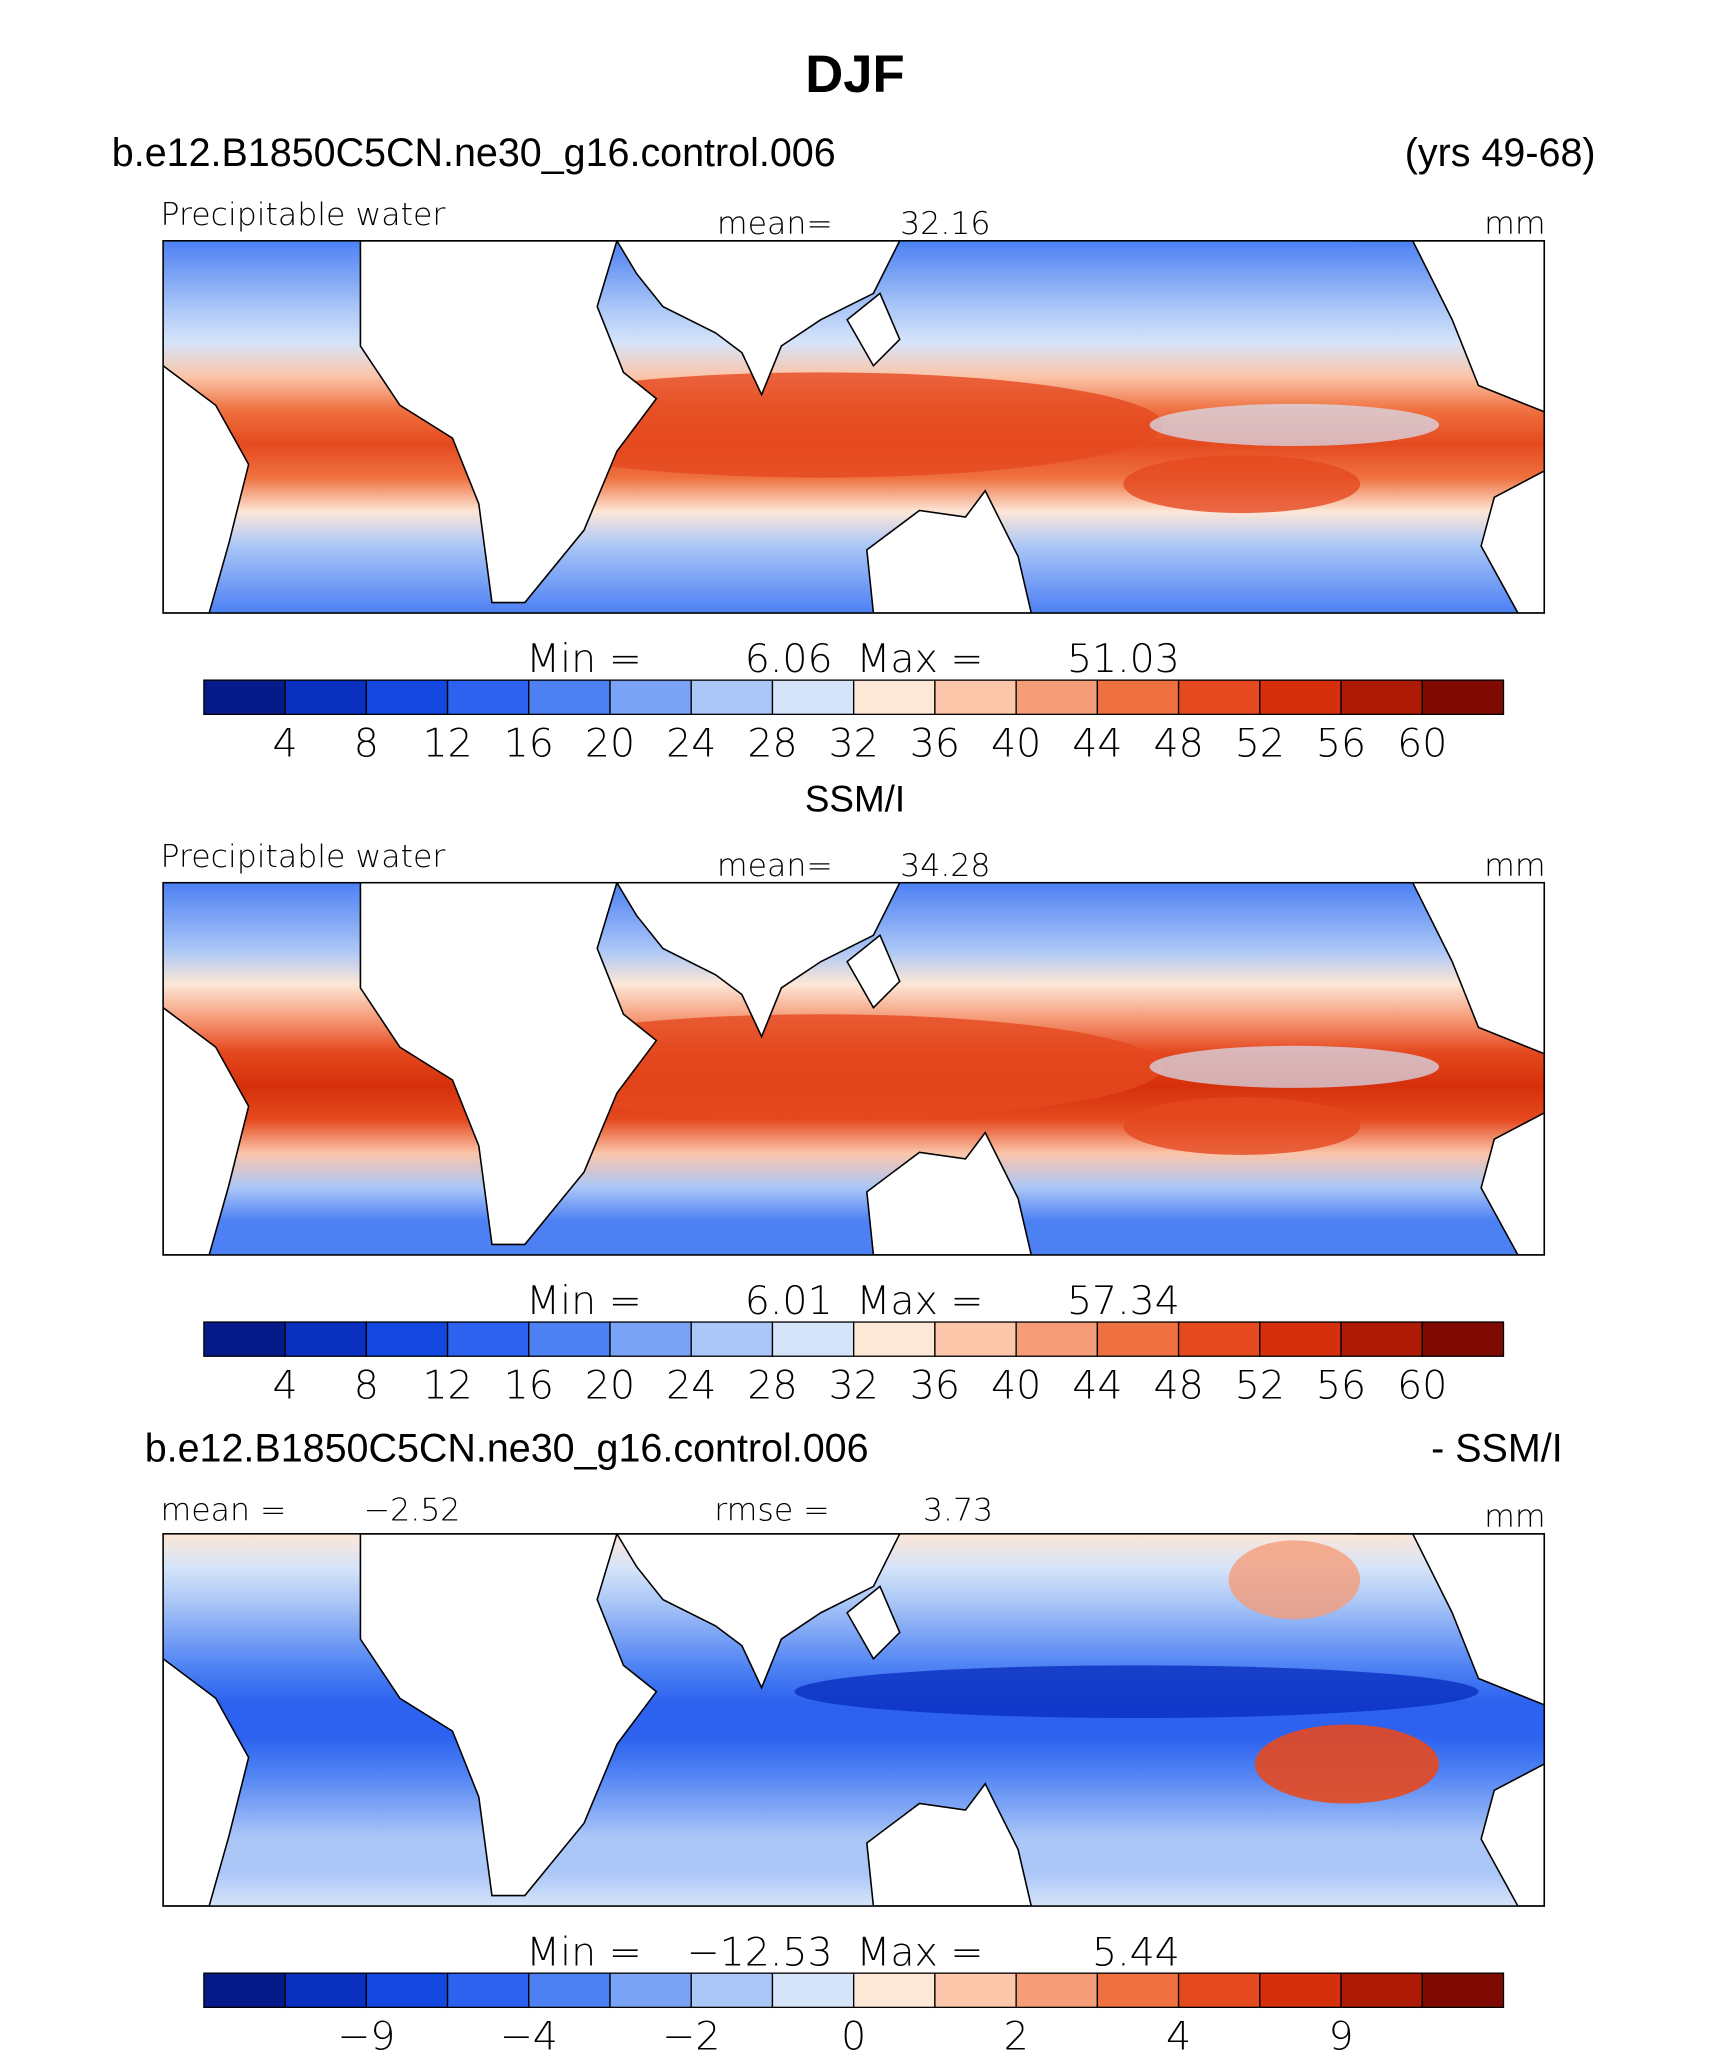 Image resolution: width=1710 pixels, height=2064 pixels. I want to click on stat2-value: 3.73, so click(958, 1511).